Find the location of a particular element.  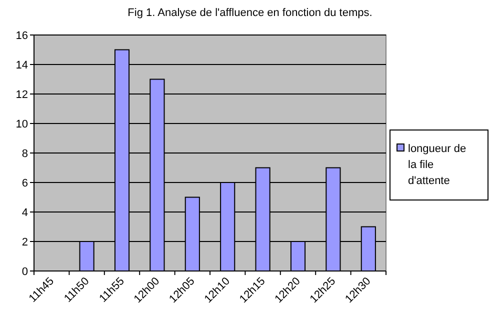

y-tick-label: 0 is located at coordinates (25, 272).